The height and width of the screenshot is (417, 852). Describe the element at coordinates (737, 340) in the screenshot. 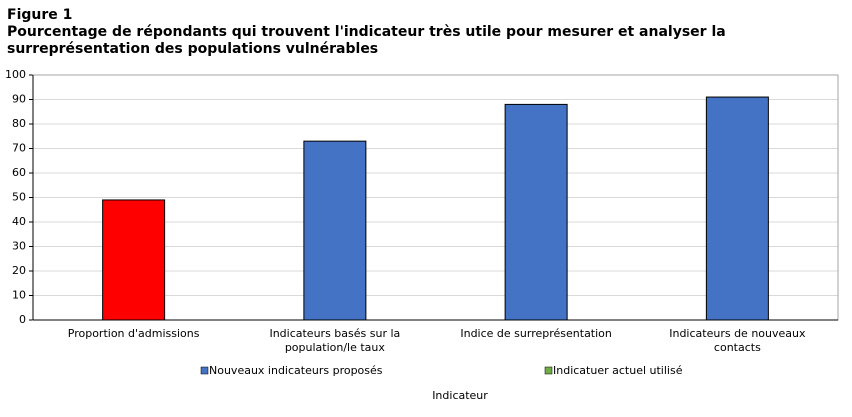

I see `x-tick-label: Indicateurs de nouveaux contacts` at that location.